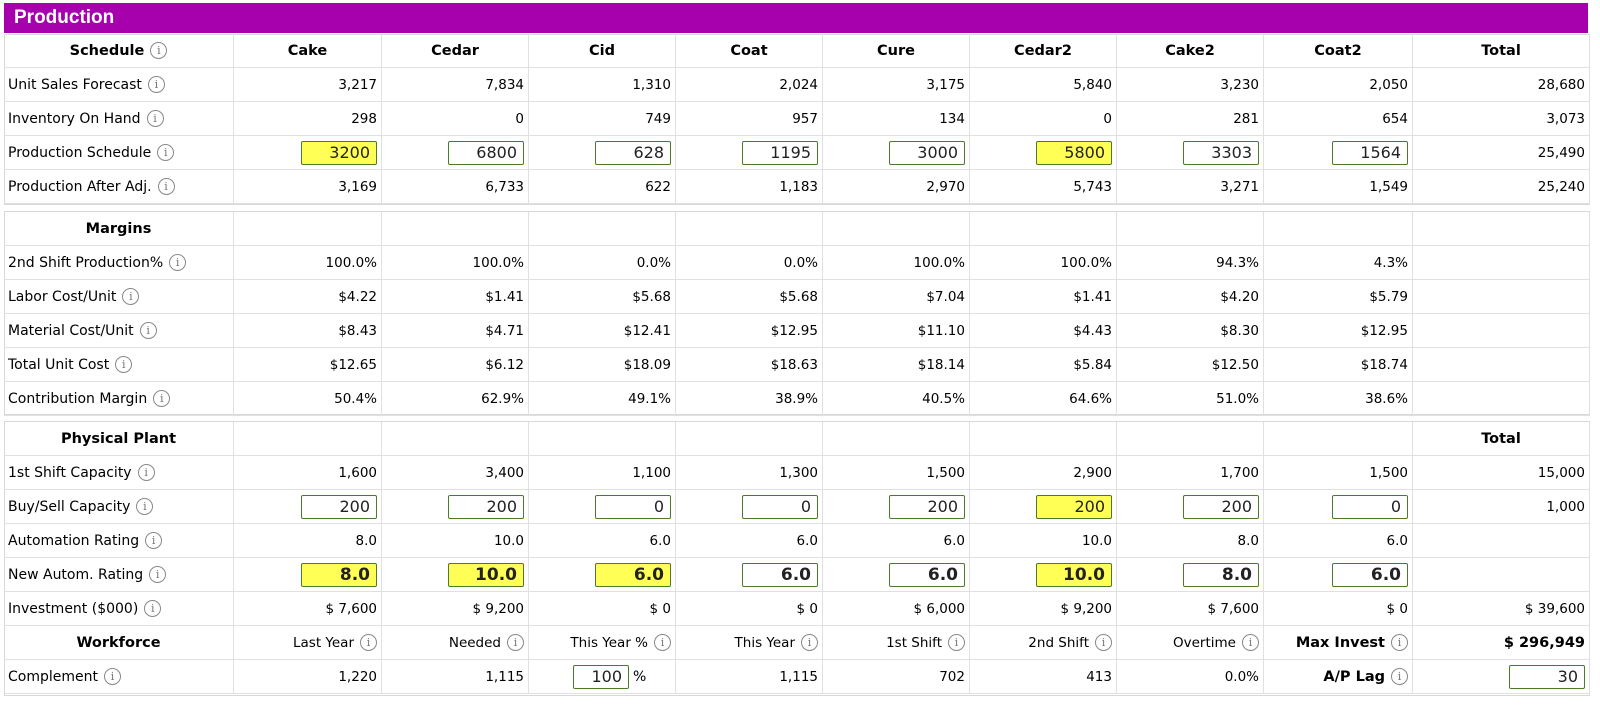  Describe the element at coordinates (941, 364) in the screenshot. I see `cell-value: $18.14` at that location.